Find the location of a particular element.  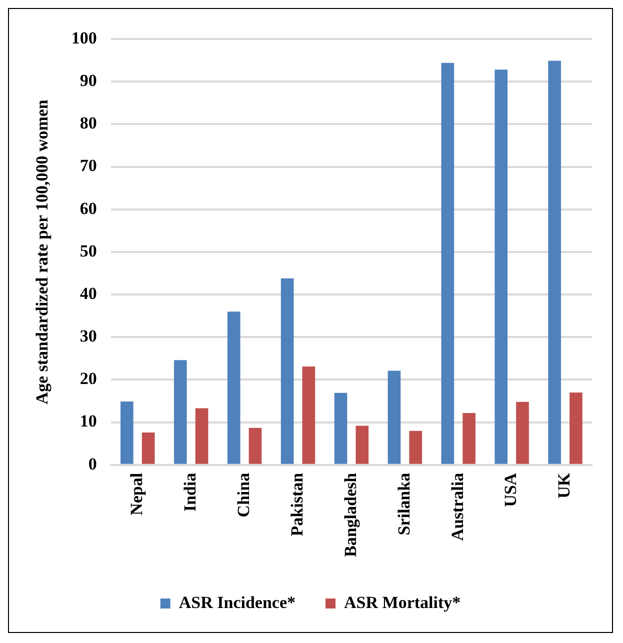

legend-label: ASR Mortality* is located at coordinates (402, 602).